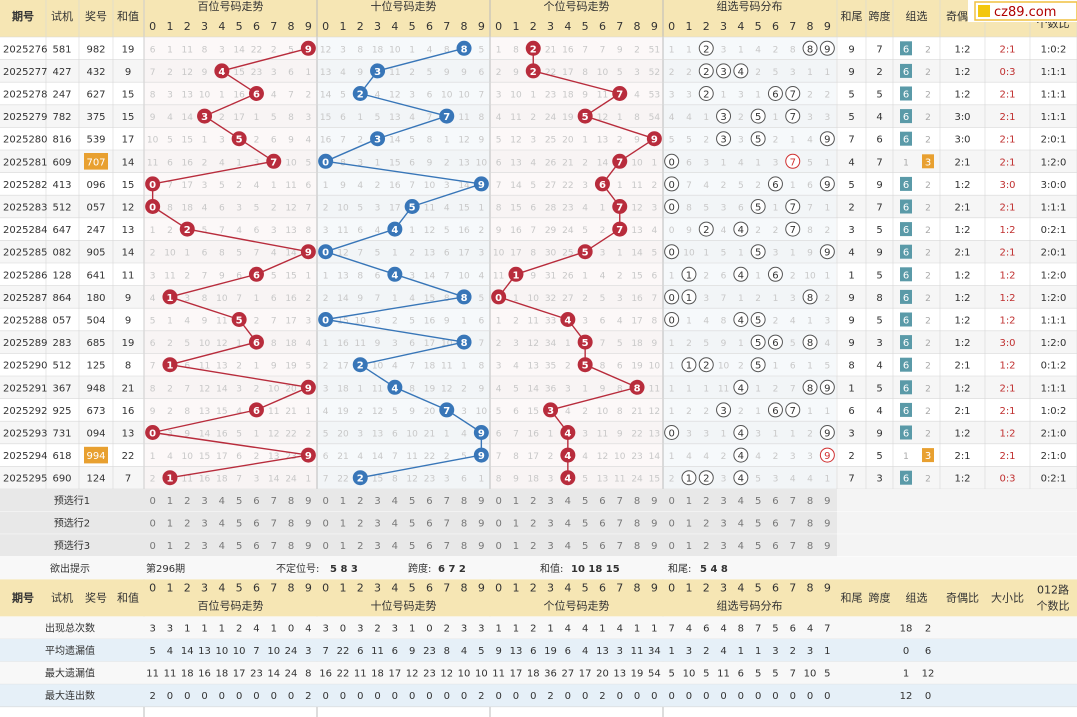 The height and width of the screenshot is (717, 1077). I want to click on miss-value: 11, so click(463, 118).